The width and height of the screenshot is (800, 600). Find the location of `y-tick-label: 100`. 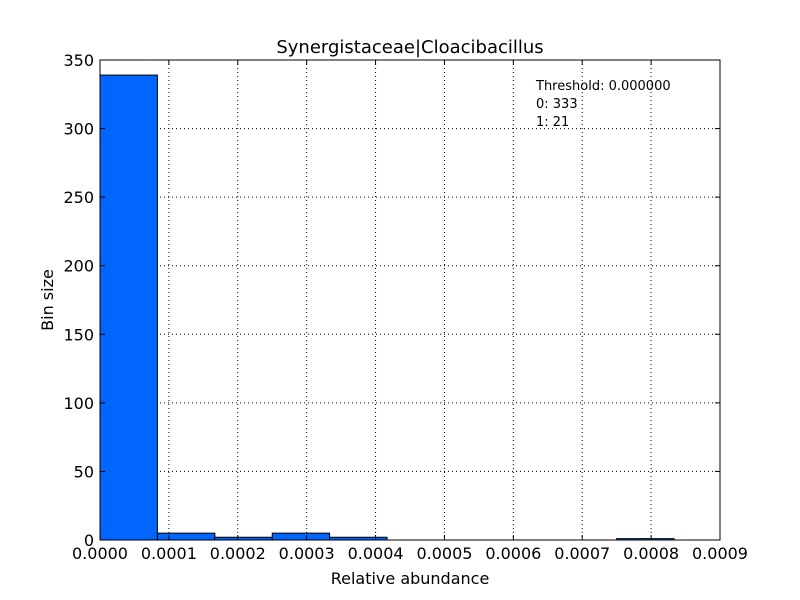

y-tick-label: 100 is located at coordinates (78, 403).